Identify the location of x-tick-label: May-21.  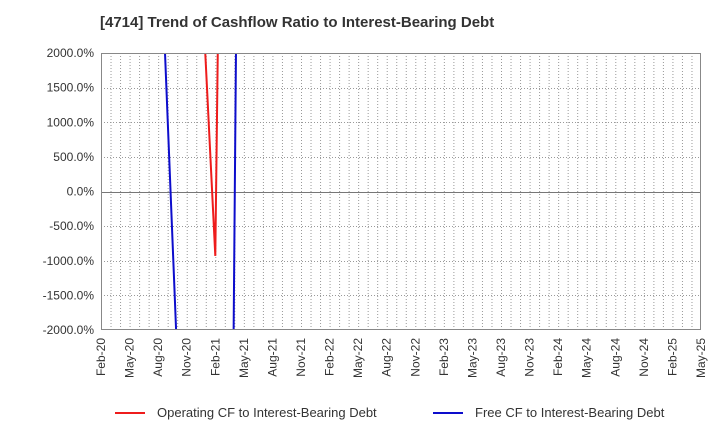
(244, 358).